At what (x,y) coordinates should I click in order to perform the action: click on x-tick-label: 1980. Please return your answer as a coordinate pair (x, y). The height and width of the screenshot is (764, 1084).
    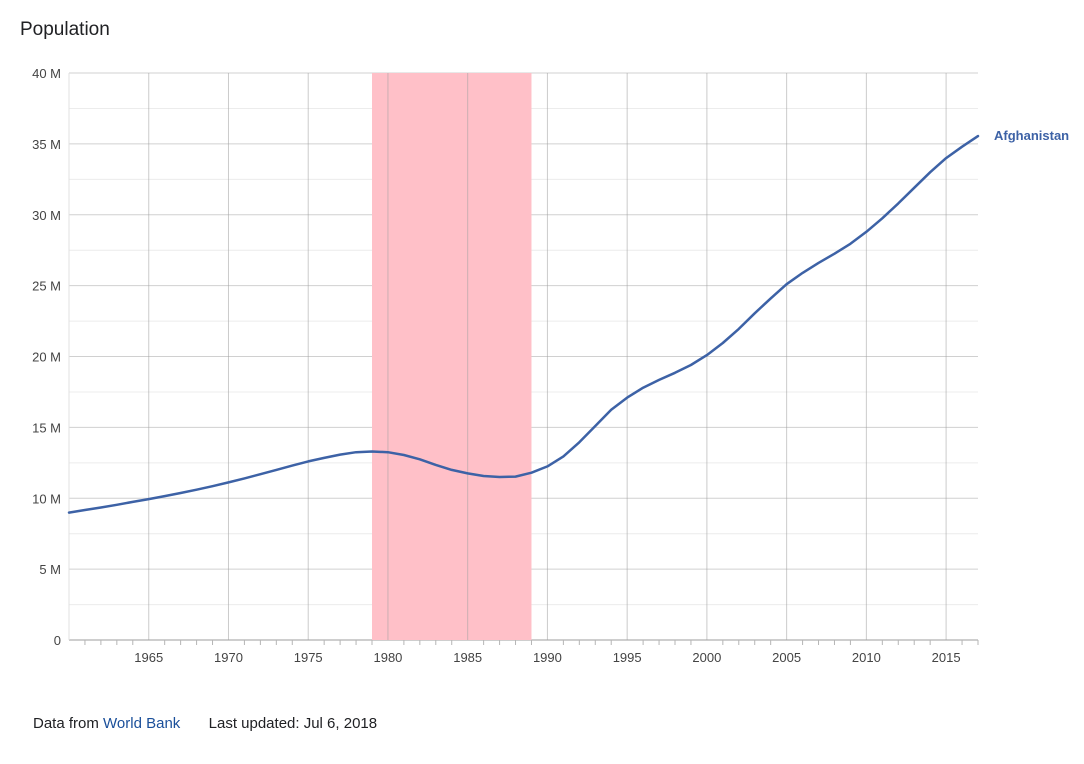
    Looking at the image, I should click on (387, 657).